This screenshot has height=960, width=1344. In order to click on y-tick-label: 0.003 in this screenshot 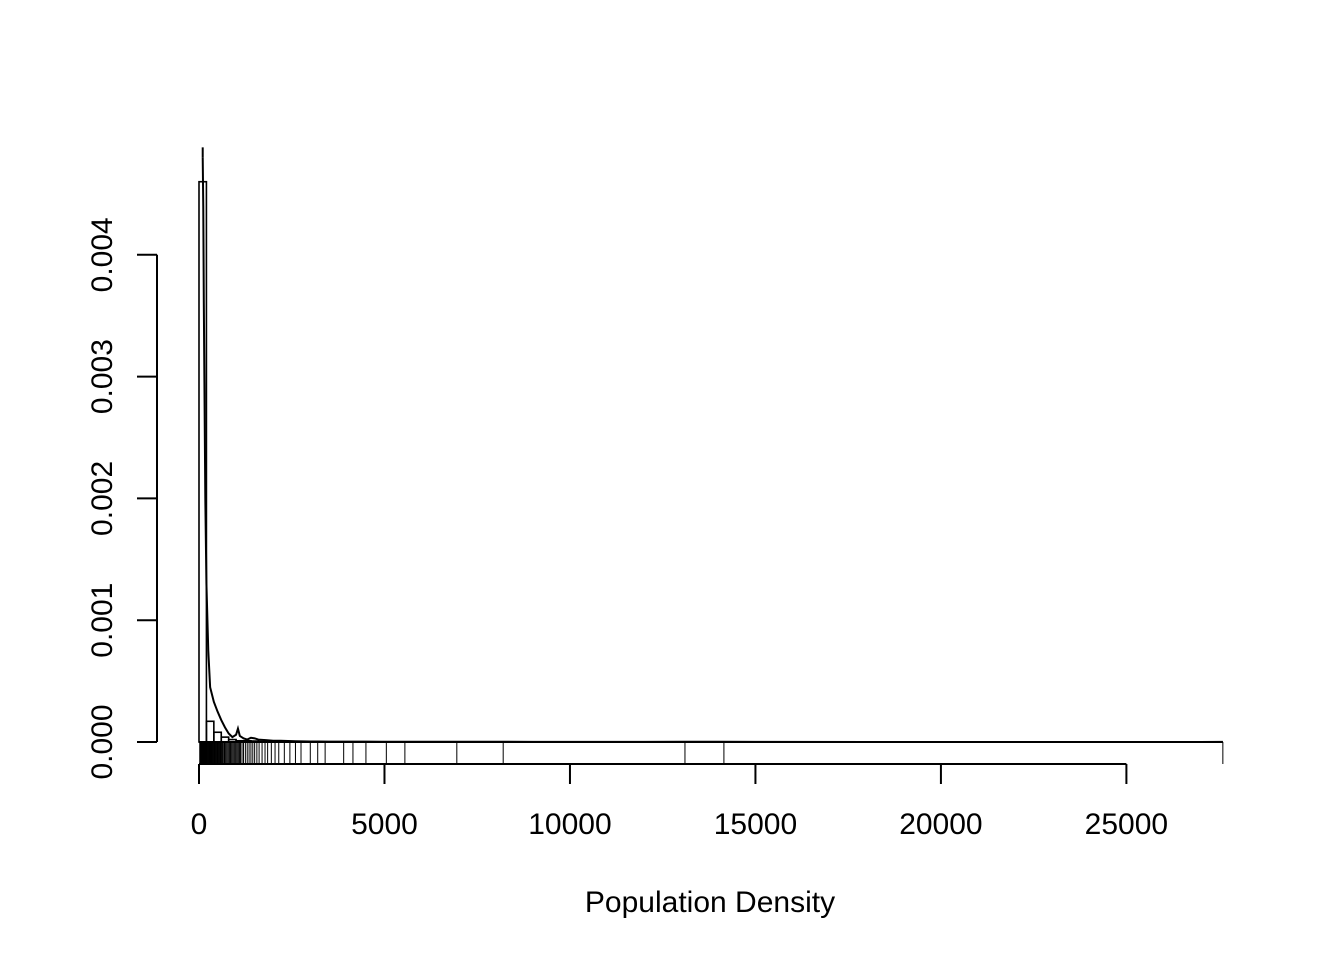, I will do `click(102, 376)`.